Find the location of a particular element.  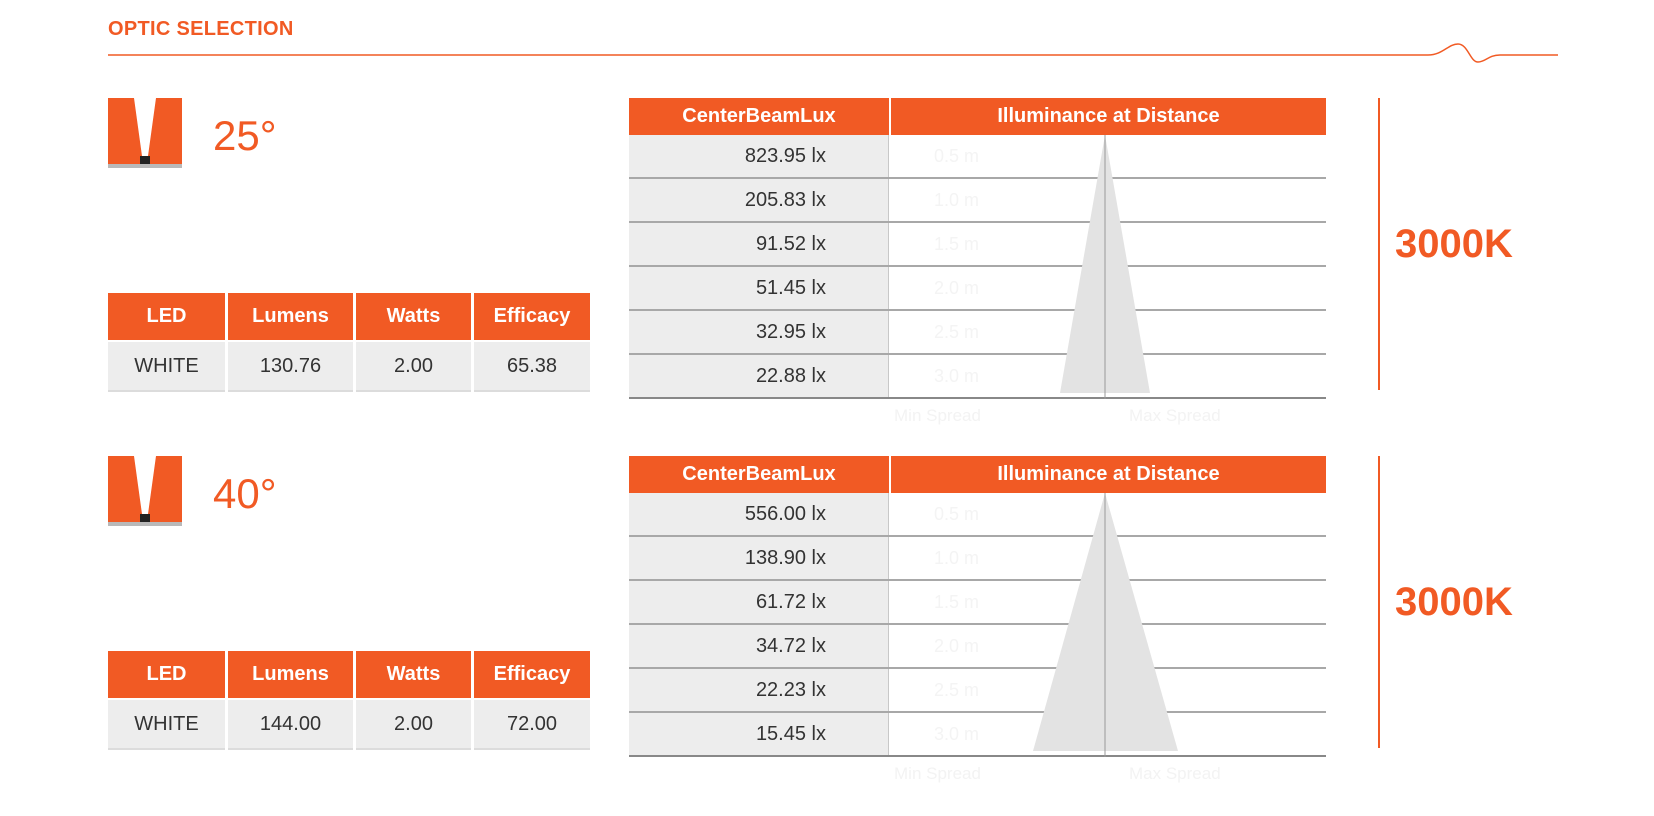

lux-row: 61.72 lx 1.5 m is located at coordinates (977, 603).